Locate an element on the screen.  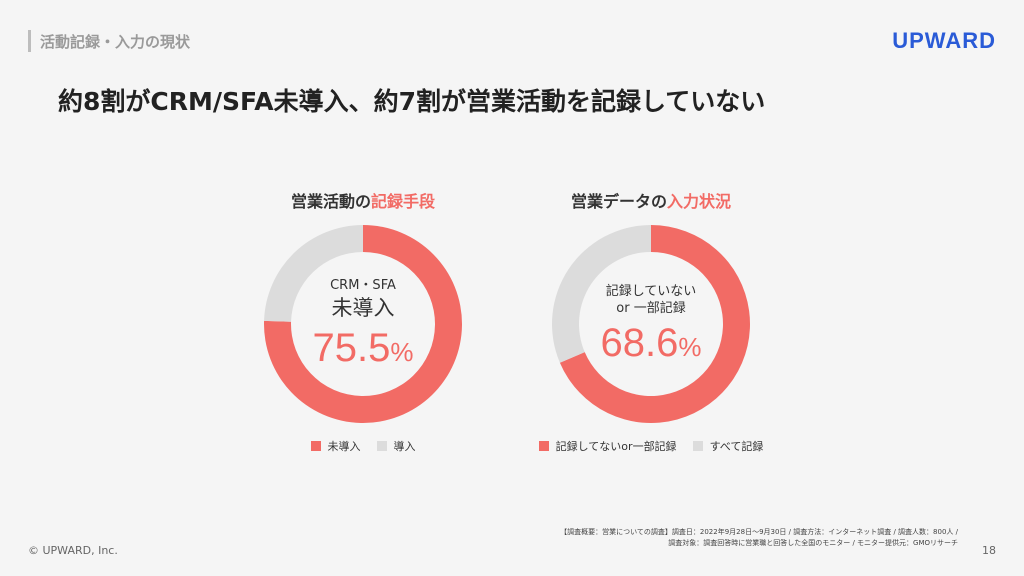
percent-value: 75.5 is located at coordinates (351, 348).